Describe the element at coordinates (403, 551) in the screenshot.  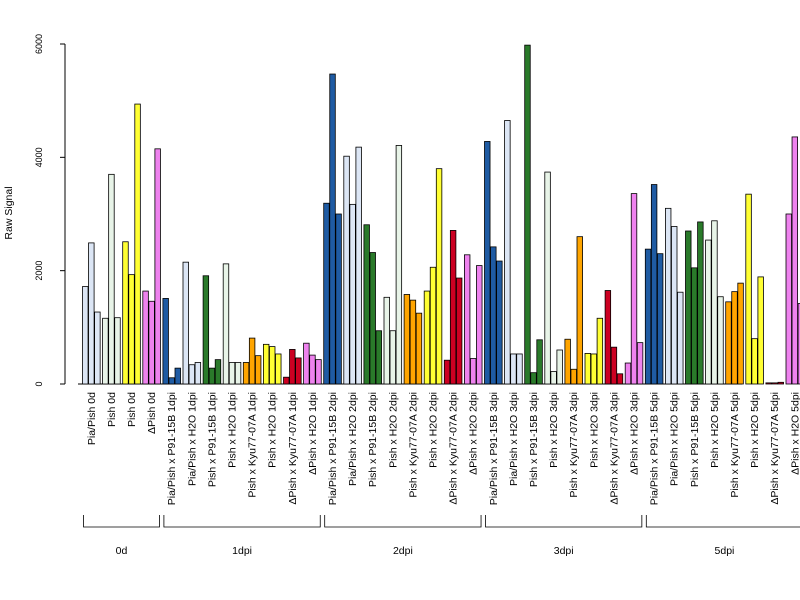
I see `group-label: 2dpi` at that location.